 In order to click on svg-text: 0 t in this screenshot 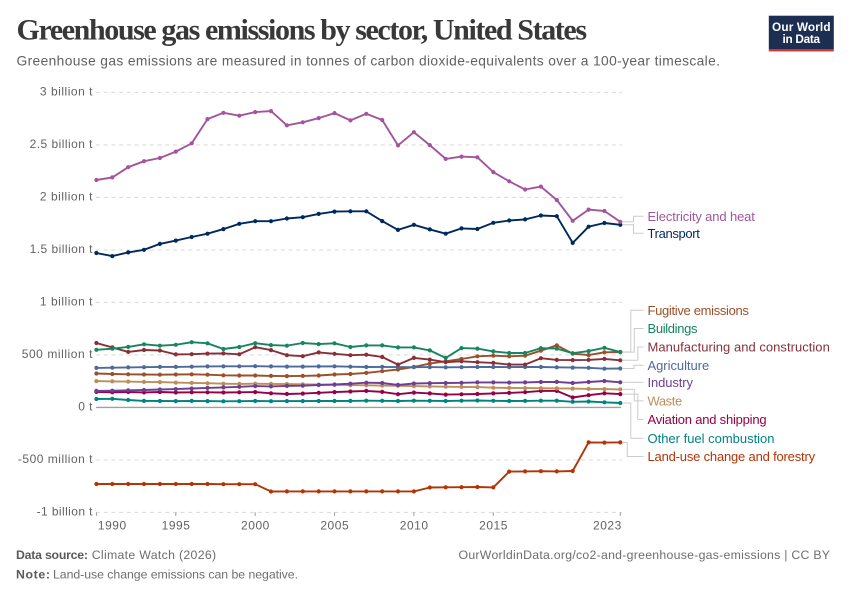, I will do `click(85, 407)`.